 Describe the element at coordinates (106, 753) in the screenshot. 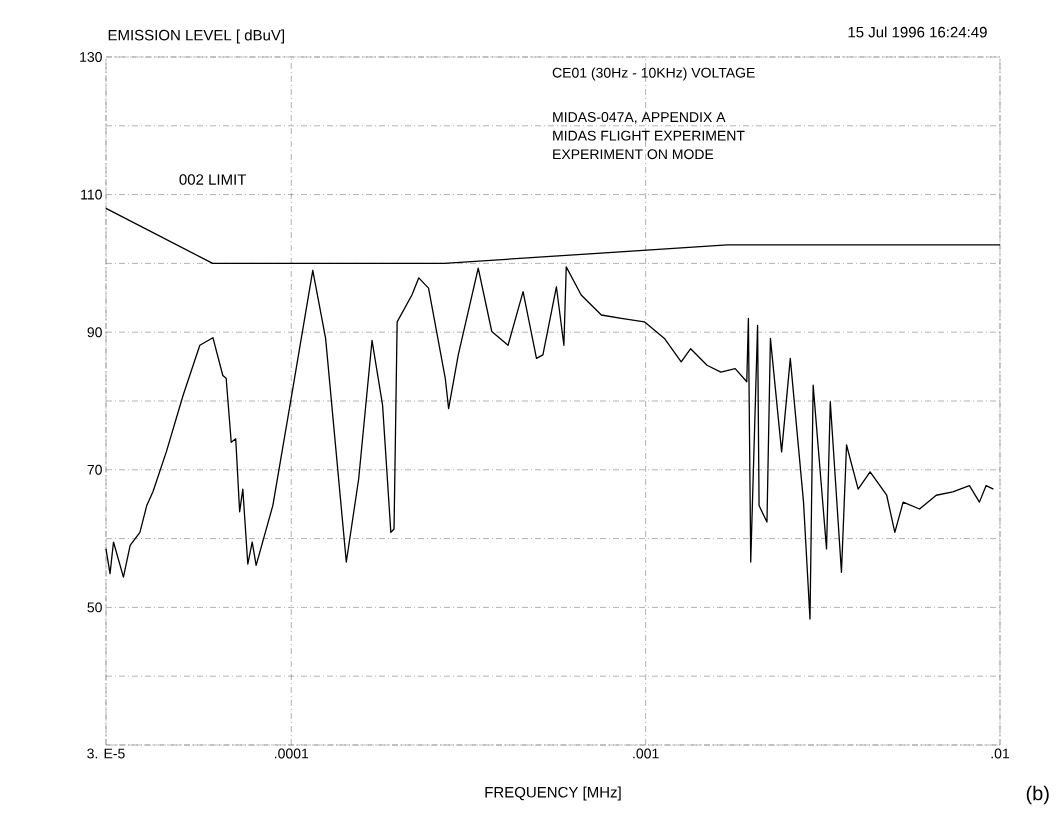

I see `x-tick-label: 3. E-5` at that location.